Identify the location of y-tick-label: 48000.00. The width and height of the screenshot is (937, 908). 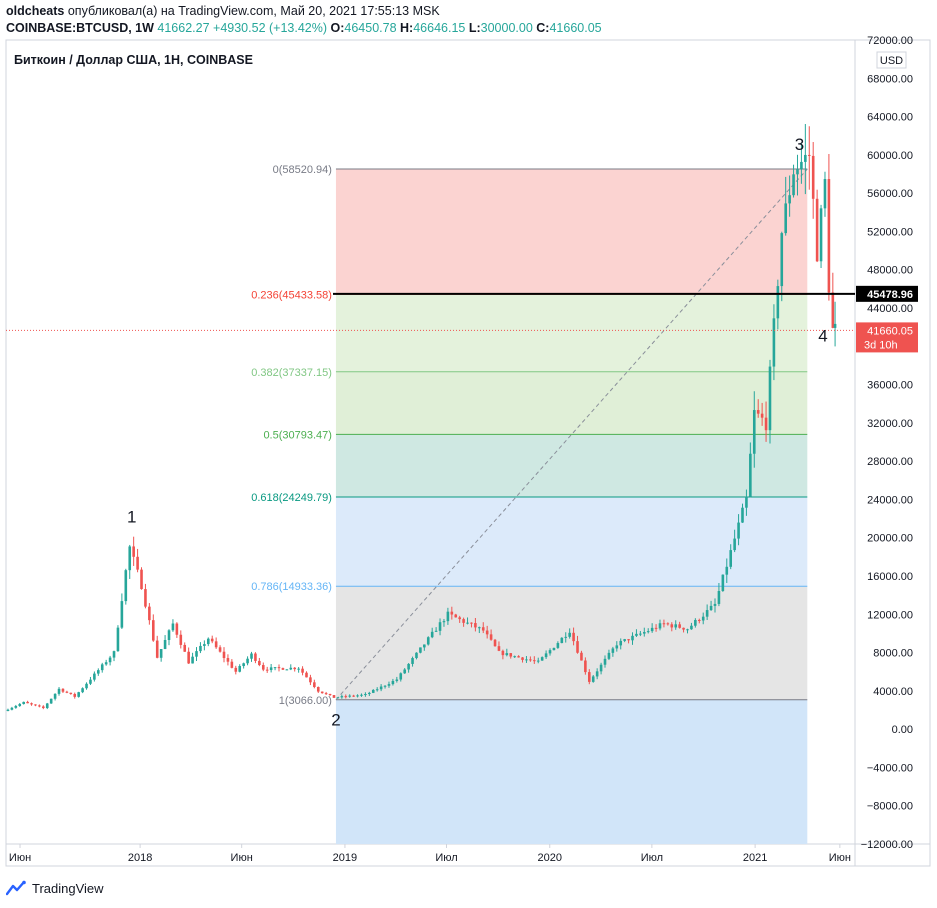
(890, 271).